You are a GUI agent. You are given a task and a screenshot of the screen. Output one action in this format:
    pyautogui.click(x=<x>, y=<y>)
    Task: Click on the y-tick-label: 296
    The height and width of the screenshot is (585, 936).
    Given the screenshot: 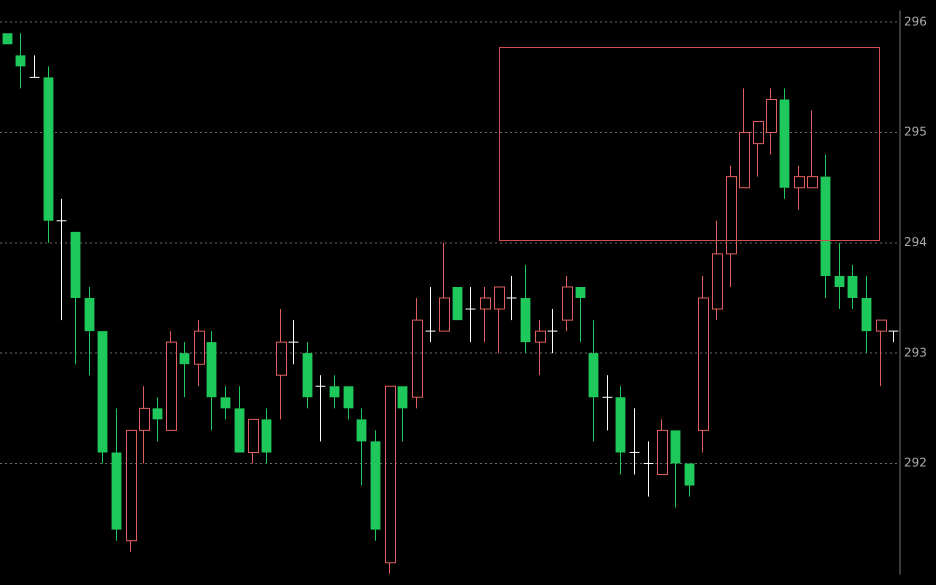 What is the action you would take?
    pyautogui.click(x=915, y=21)
    